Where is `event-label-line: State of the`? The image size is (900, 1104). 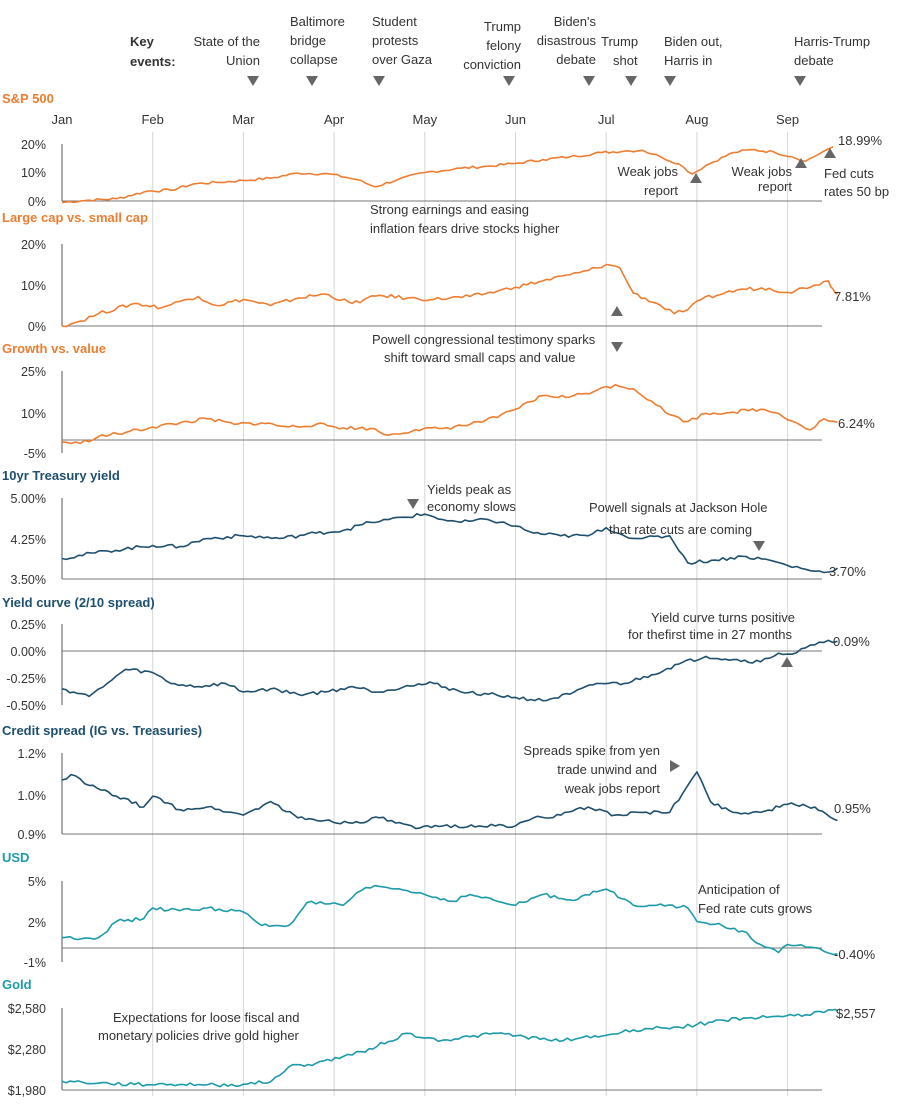
event-label-line: State of the is located at coordinates (227, 41).